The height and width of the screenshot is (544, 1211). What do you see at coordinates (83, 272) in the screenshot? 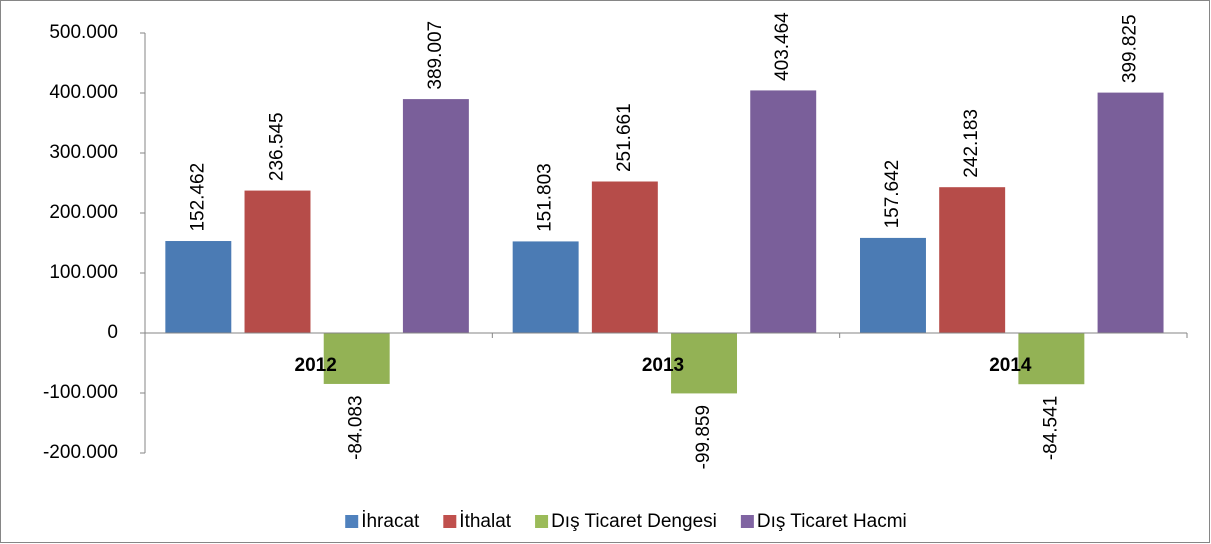
I see `y-tick-label: 100.000` at bounding box center [83, 272].